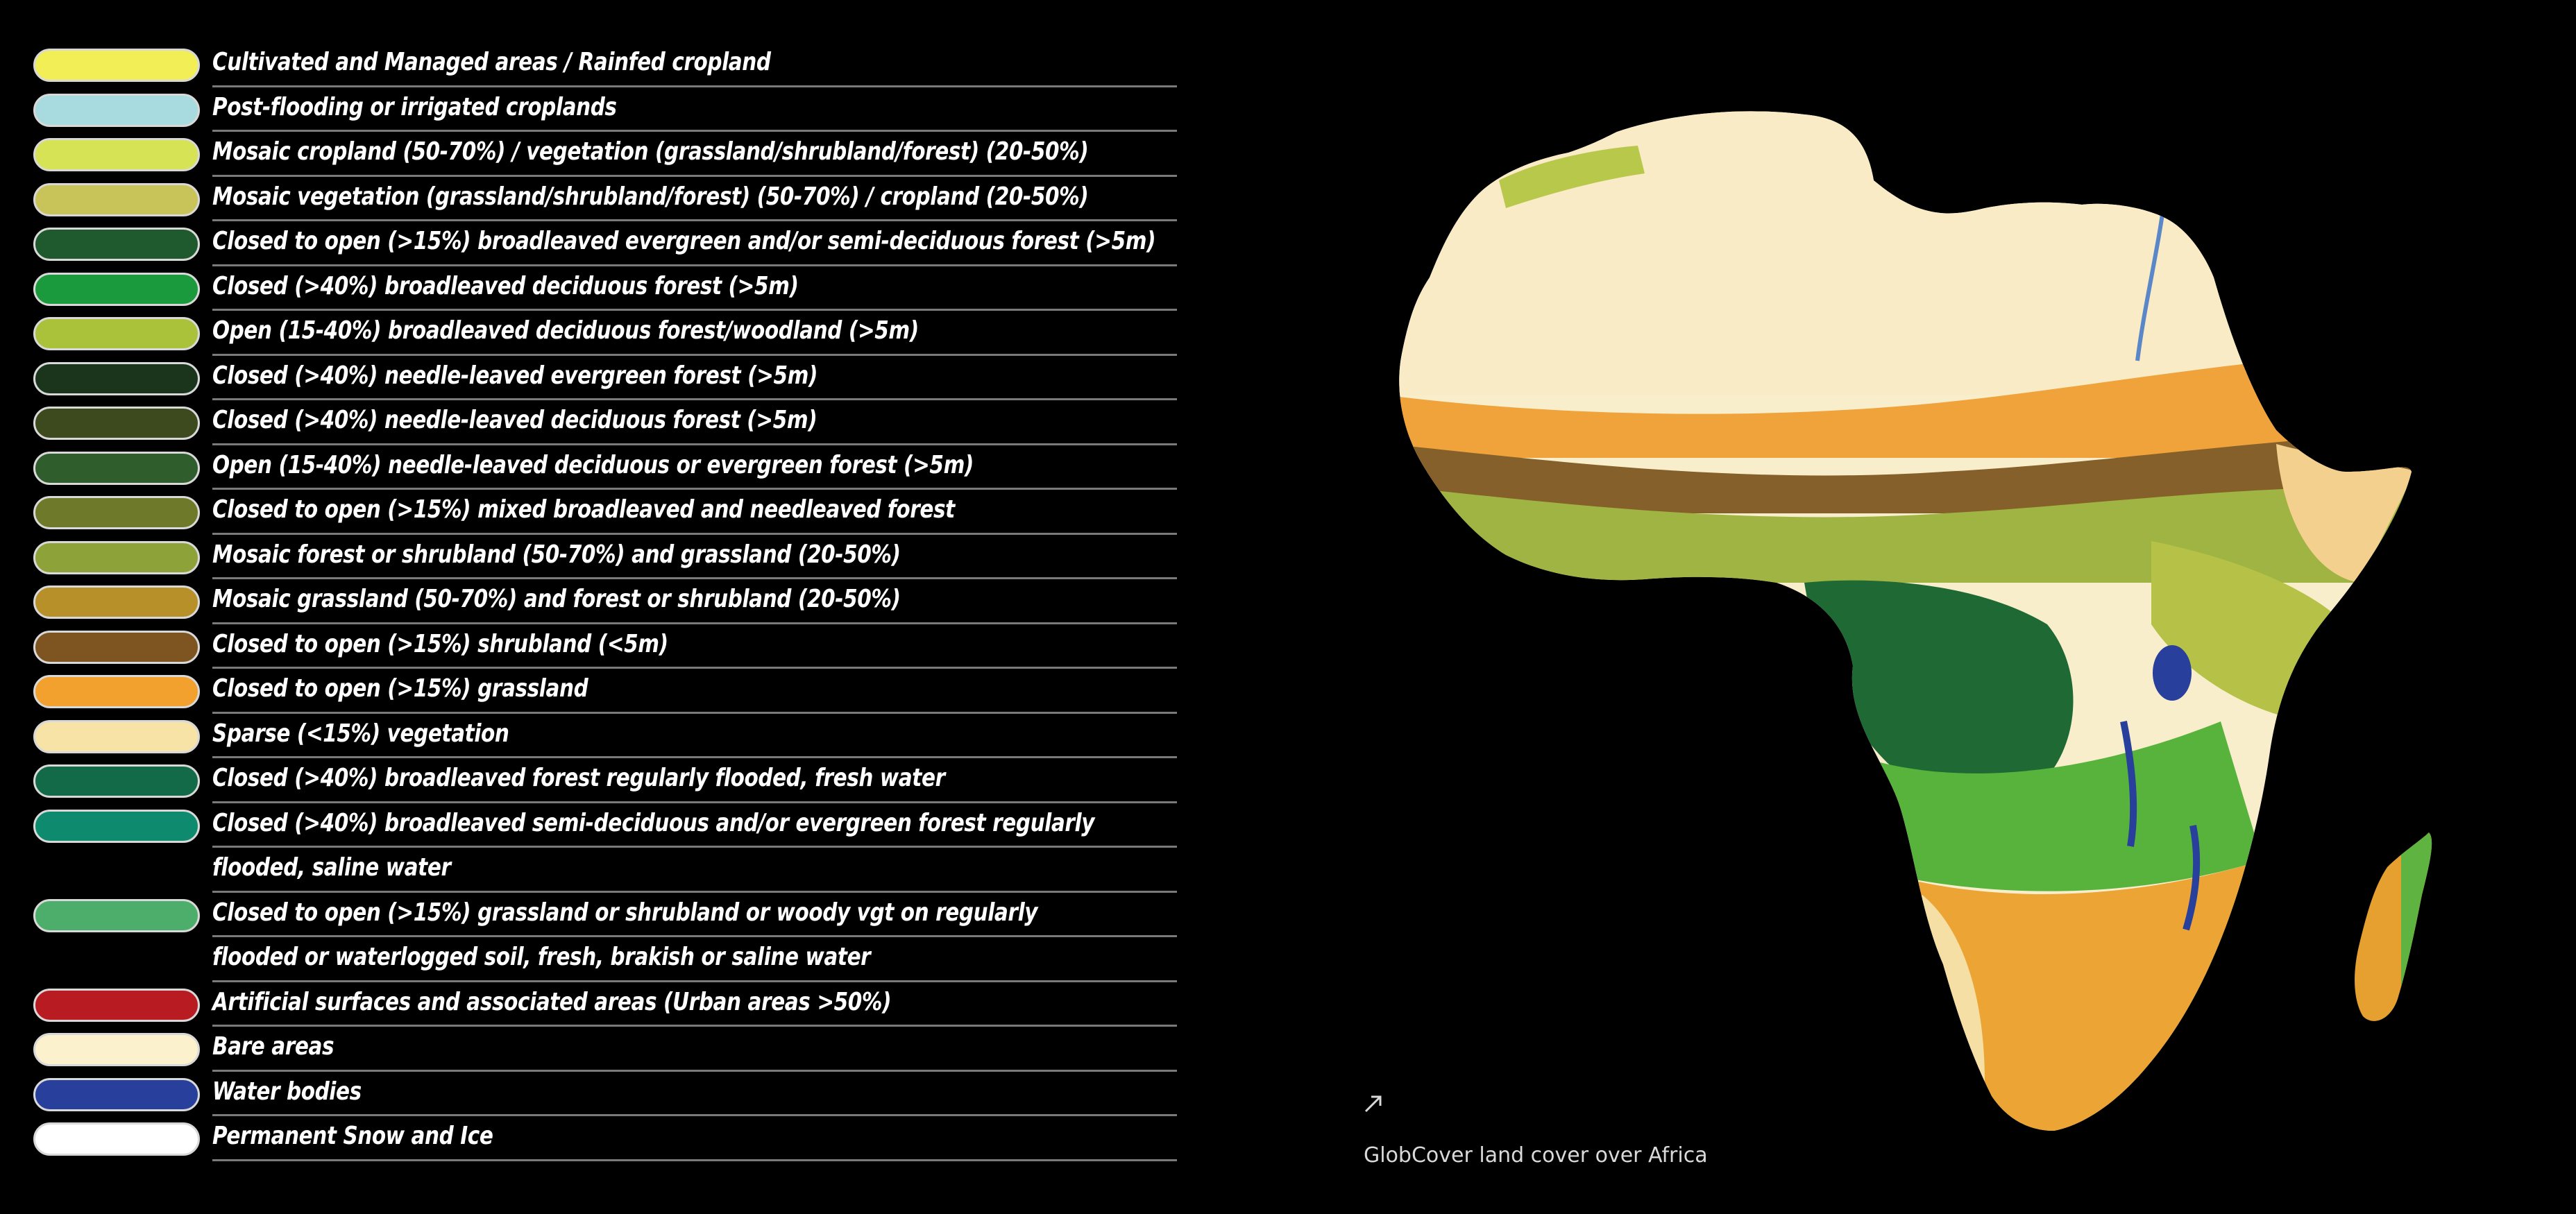  I want to click on legend-entry: Closed to open (>15%) shrubland (<5m), so click(605, 647).